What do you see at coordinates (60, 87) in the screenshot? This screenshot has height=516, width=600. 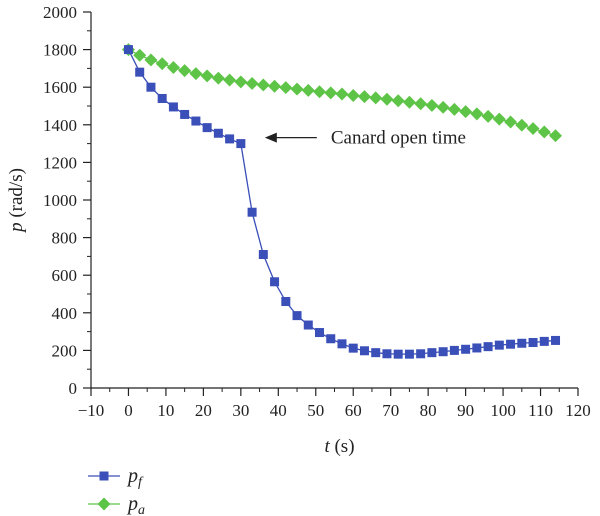 I see `y-tick-label: 1600` at bounding box center [60, 87].